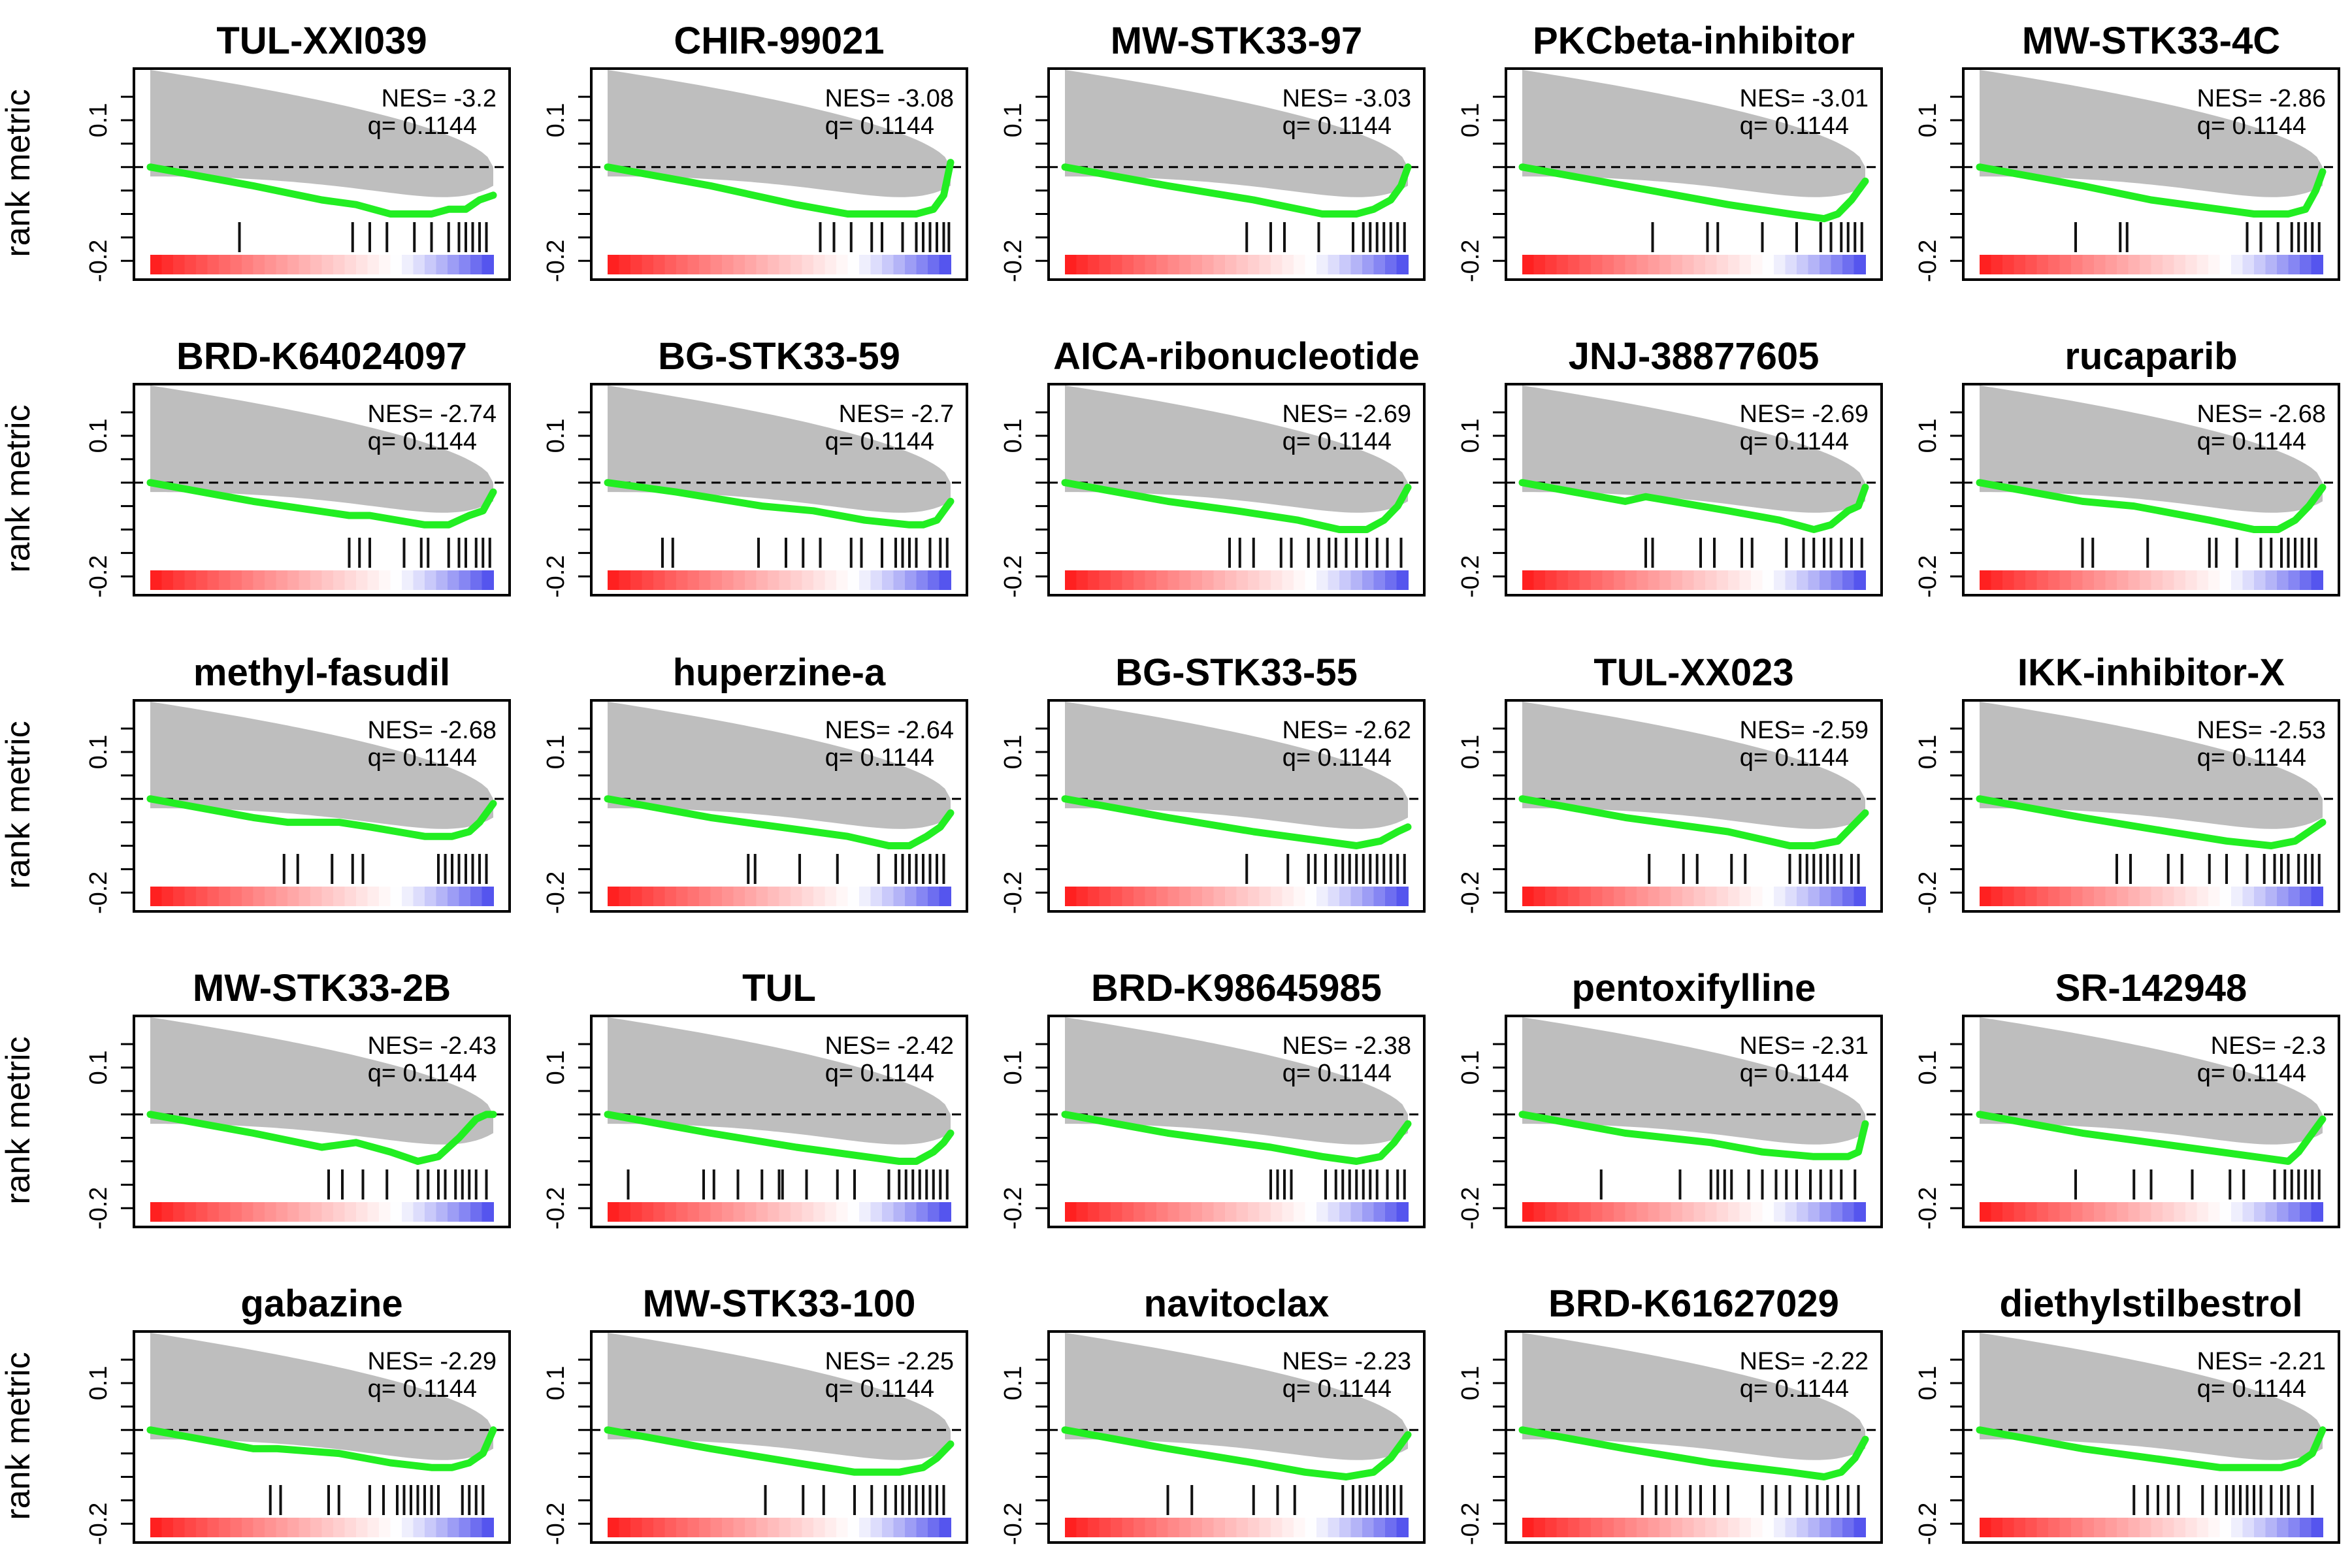 This screenshot has width=2352, height=1568. Describe the element at coordinates (1804, 1046) in the screenshot. I see `nes-label: NES= -2.31` at that location.